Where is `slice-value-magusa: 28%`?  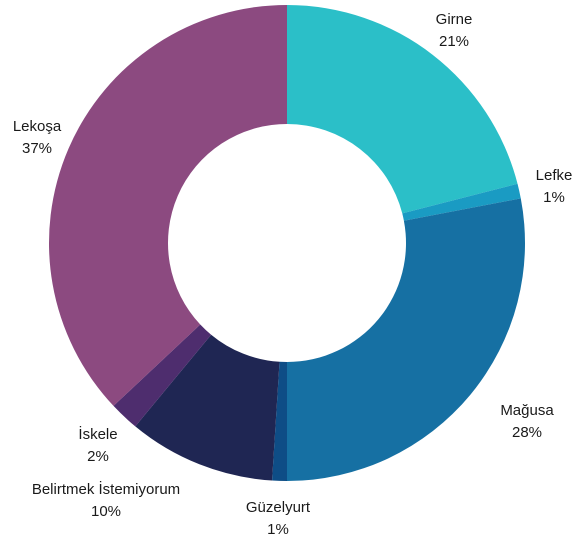
slice-value-magusa: 28% is located at coordinates (527, 432).